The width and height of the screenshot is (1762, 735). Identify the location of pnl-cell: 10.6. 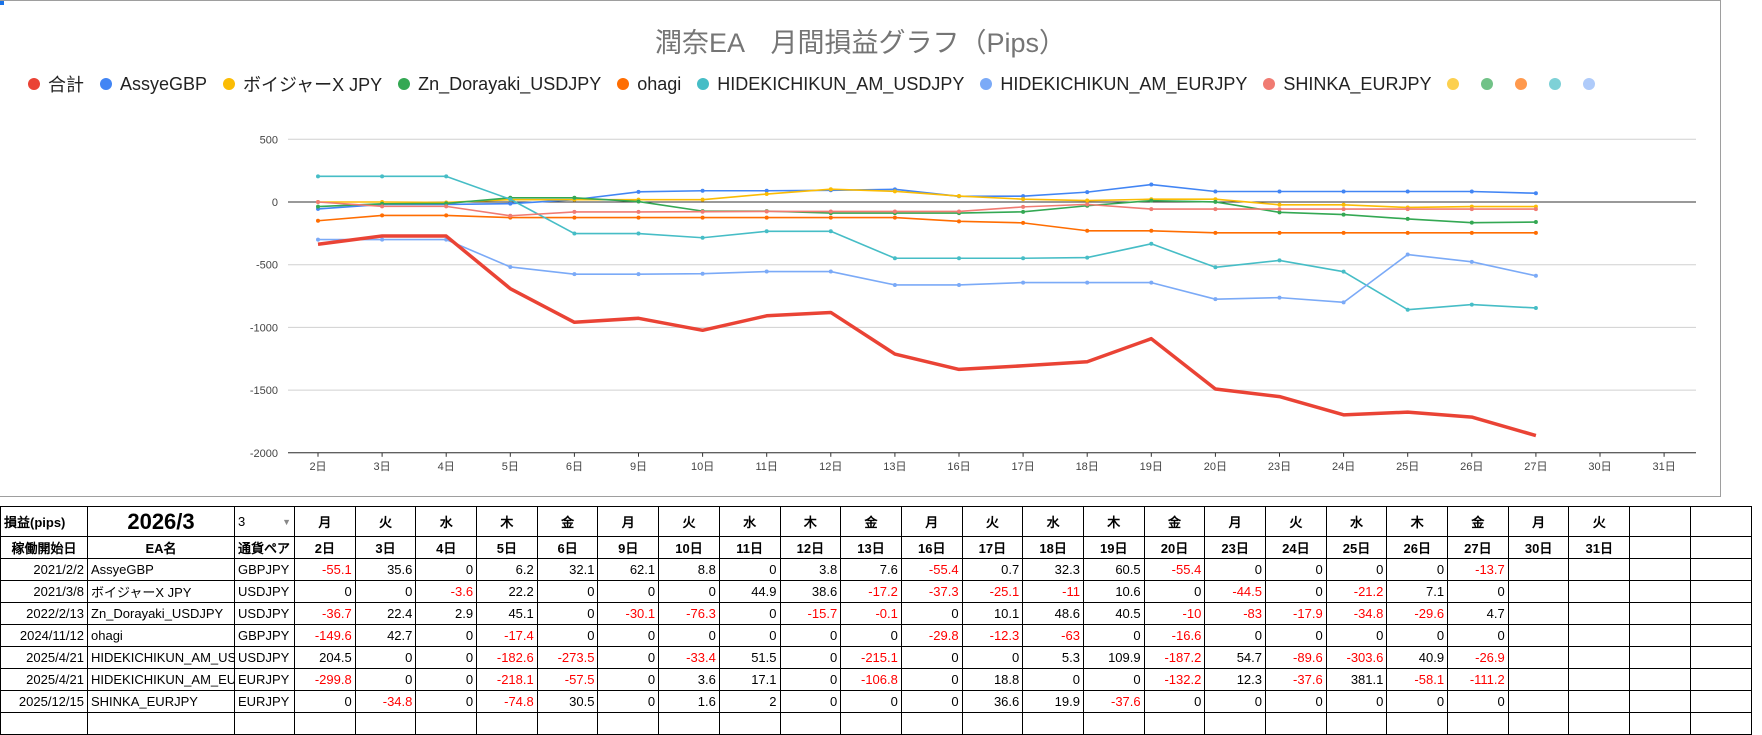
(1113, 591).